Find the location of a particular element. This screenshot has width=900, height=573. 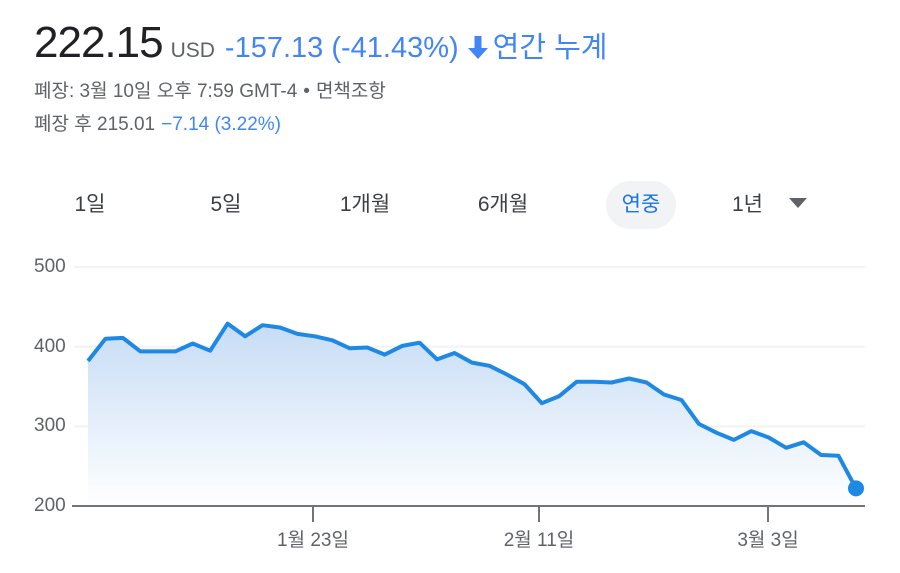

price-row: 222.15 USD -157.13 (-41.43%) 연간 누계 is located at coordinates (320, 43).